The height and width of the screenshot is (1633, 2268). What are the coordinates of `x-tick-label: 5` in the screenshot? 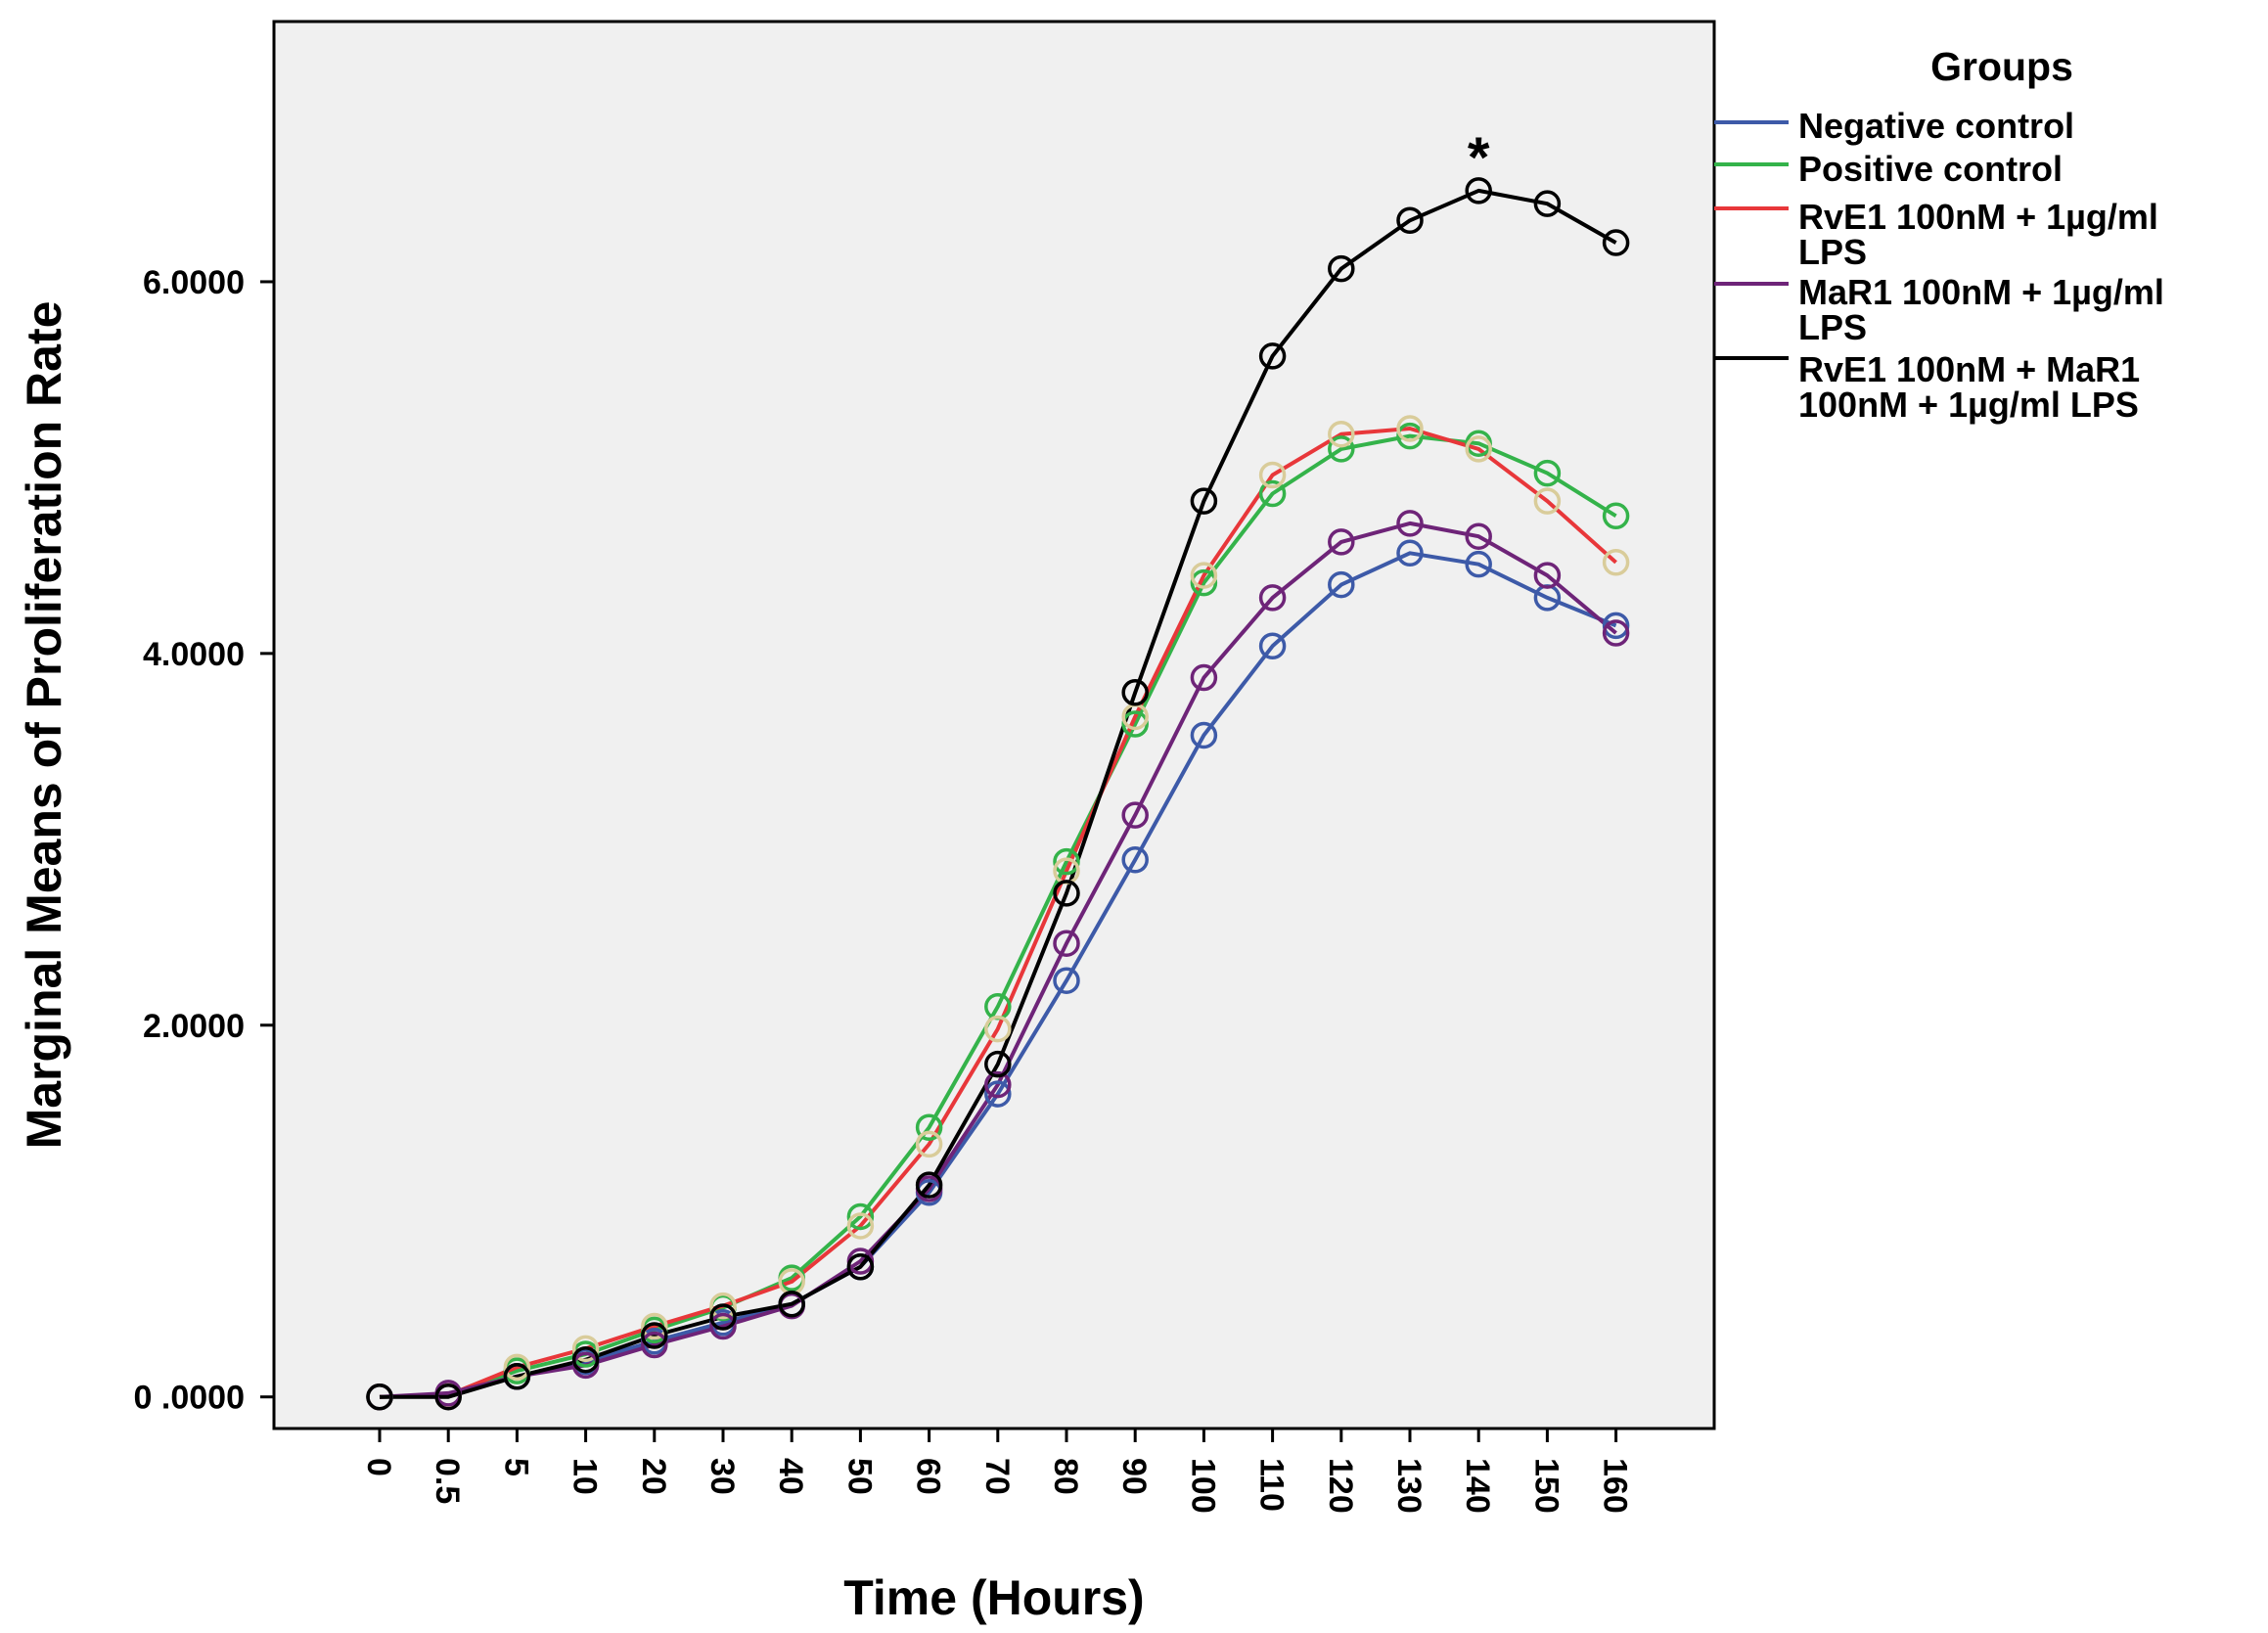 It's located at (515, 1467).